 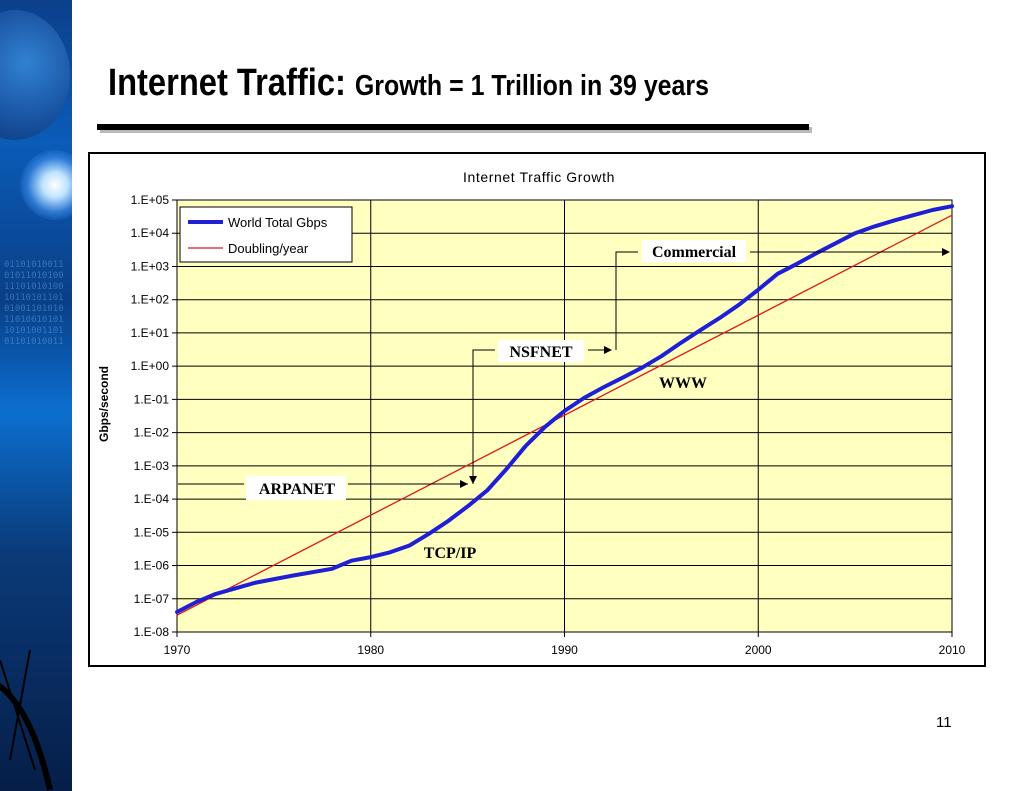 What do you see at coordinates (150, 233) in the screenshot?
I see `y-tick-label: 1.E+04` at bounding box center [150, 233].